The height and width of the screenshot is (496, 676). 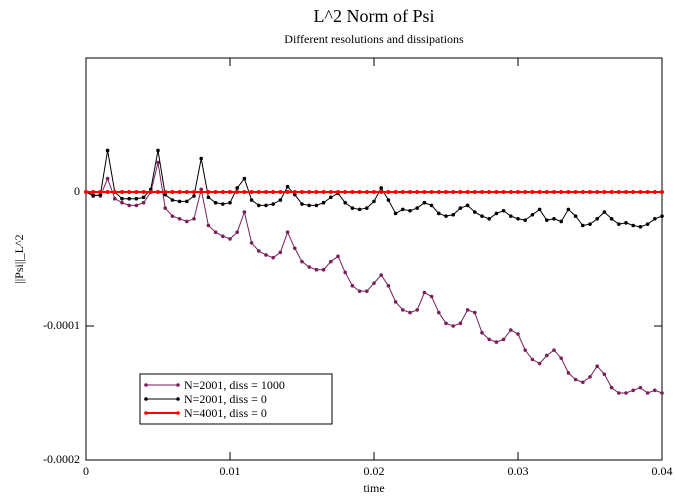 I want to click on y-tick-label: -0.0002, so click(x=61, y=459).